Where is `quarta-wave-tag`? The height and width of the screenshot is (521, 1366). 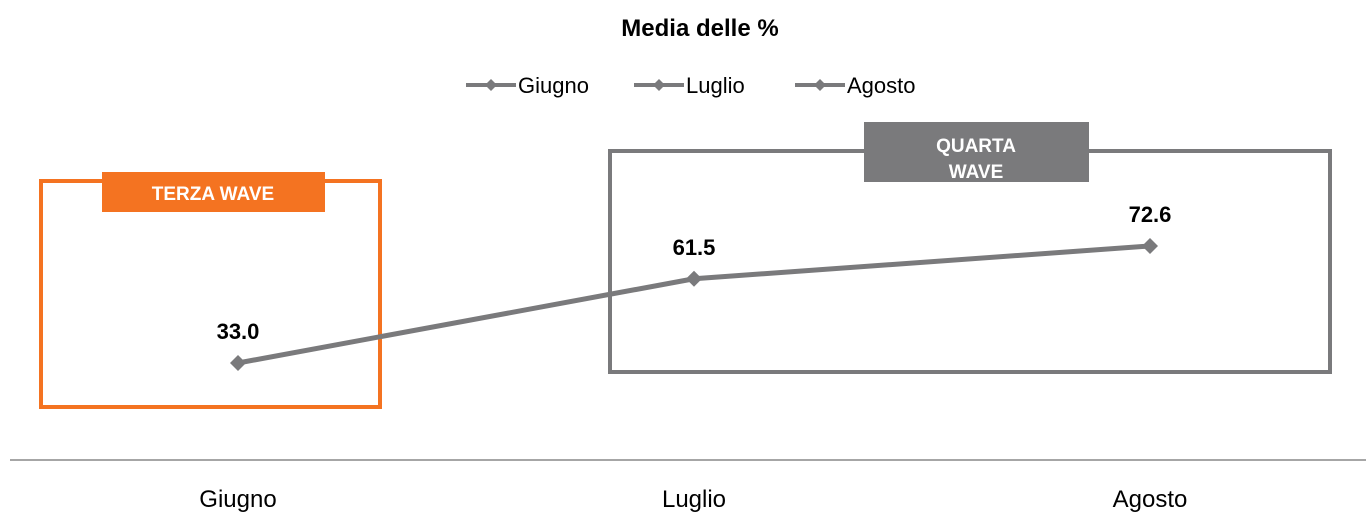
quarta-wave-tag is located at coordinates (976, 152).